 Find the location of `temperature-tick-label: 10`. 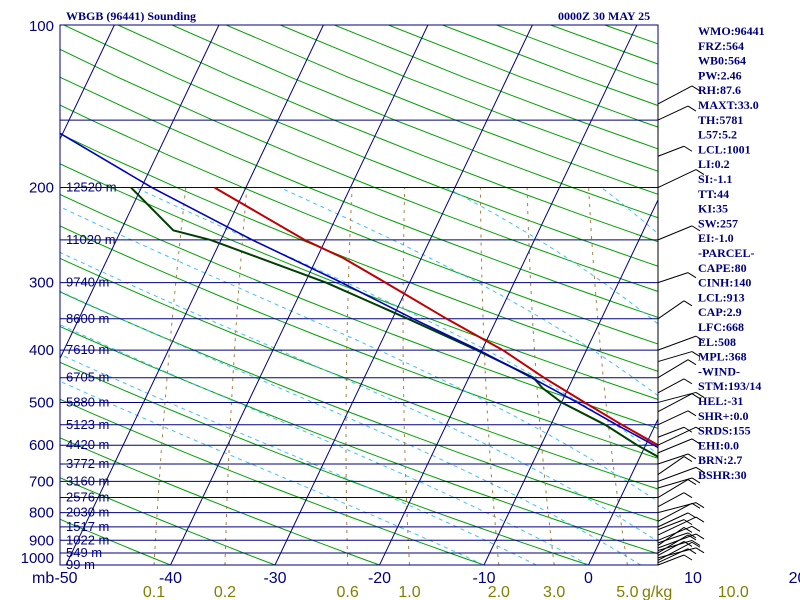

temperature-tick-label: 10 is located at coordinates (693, 578).